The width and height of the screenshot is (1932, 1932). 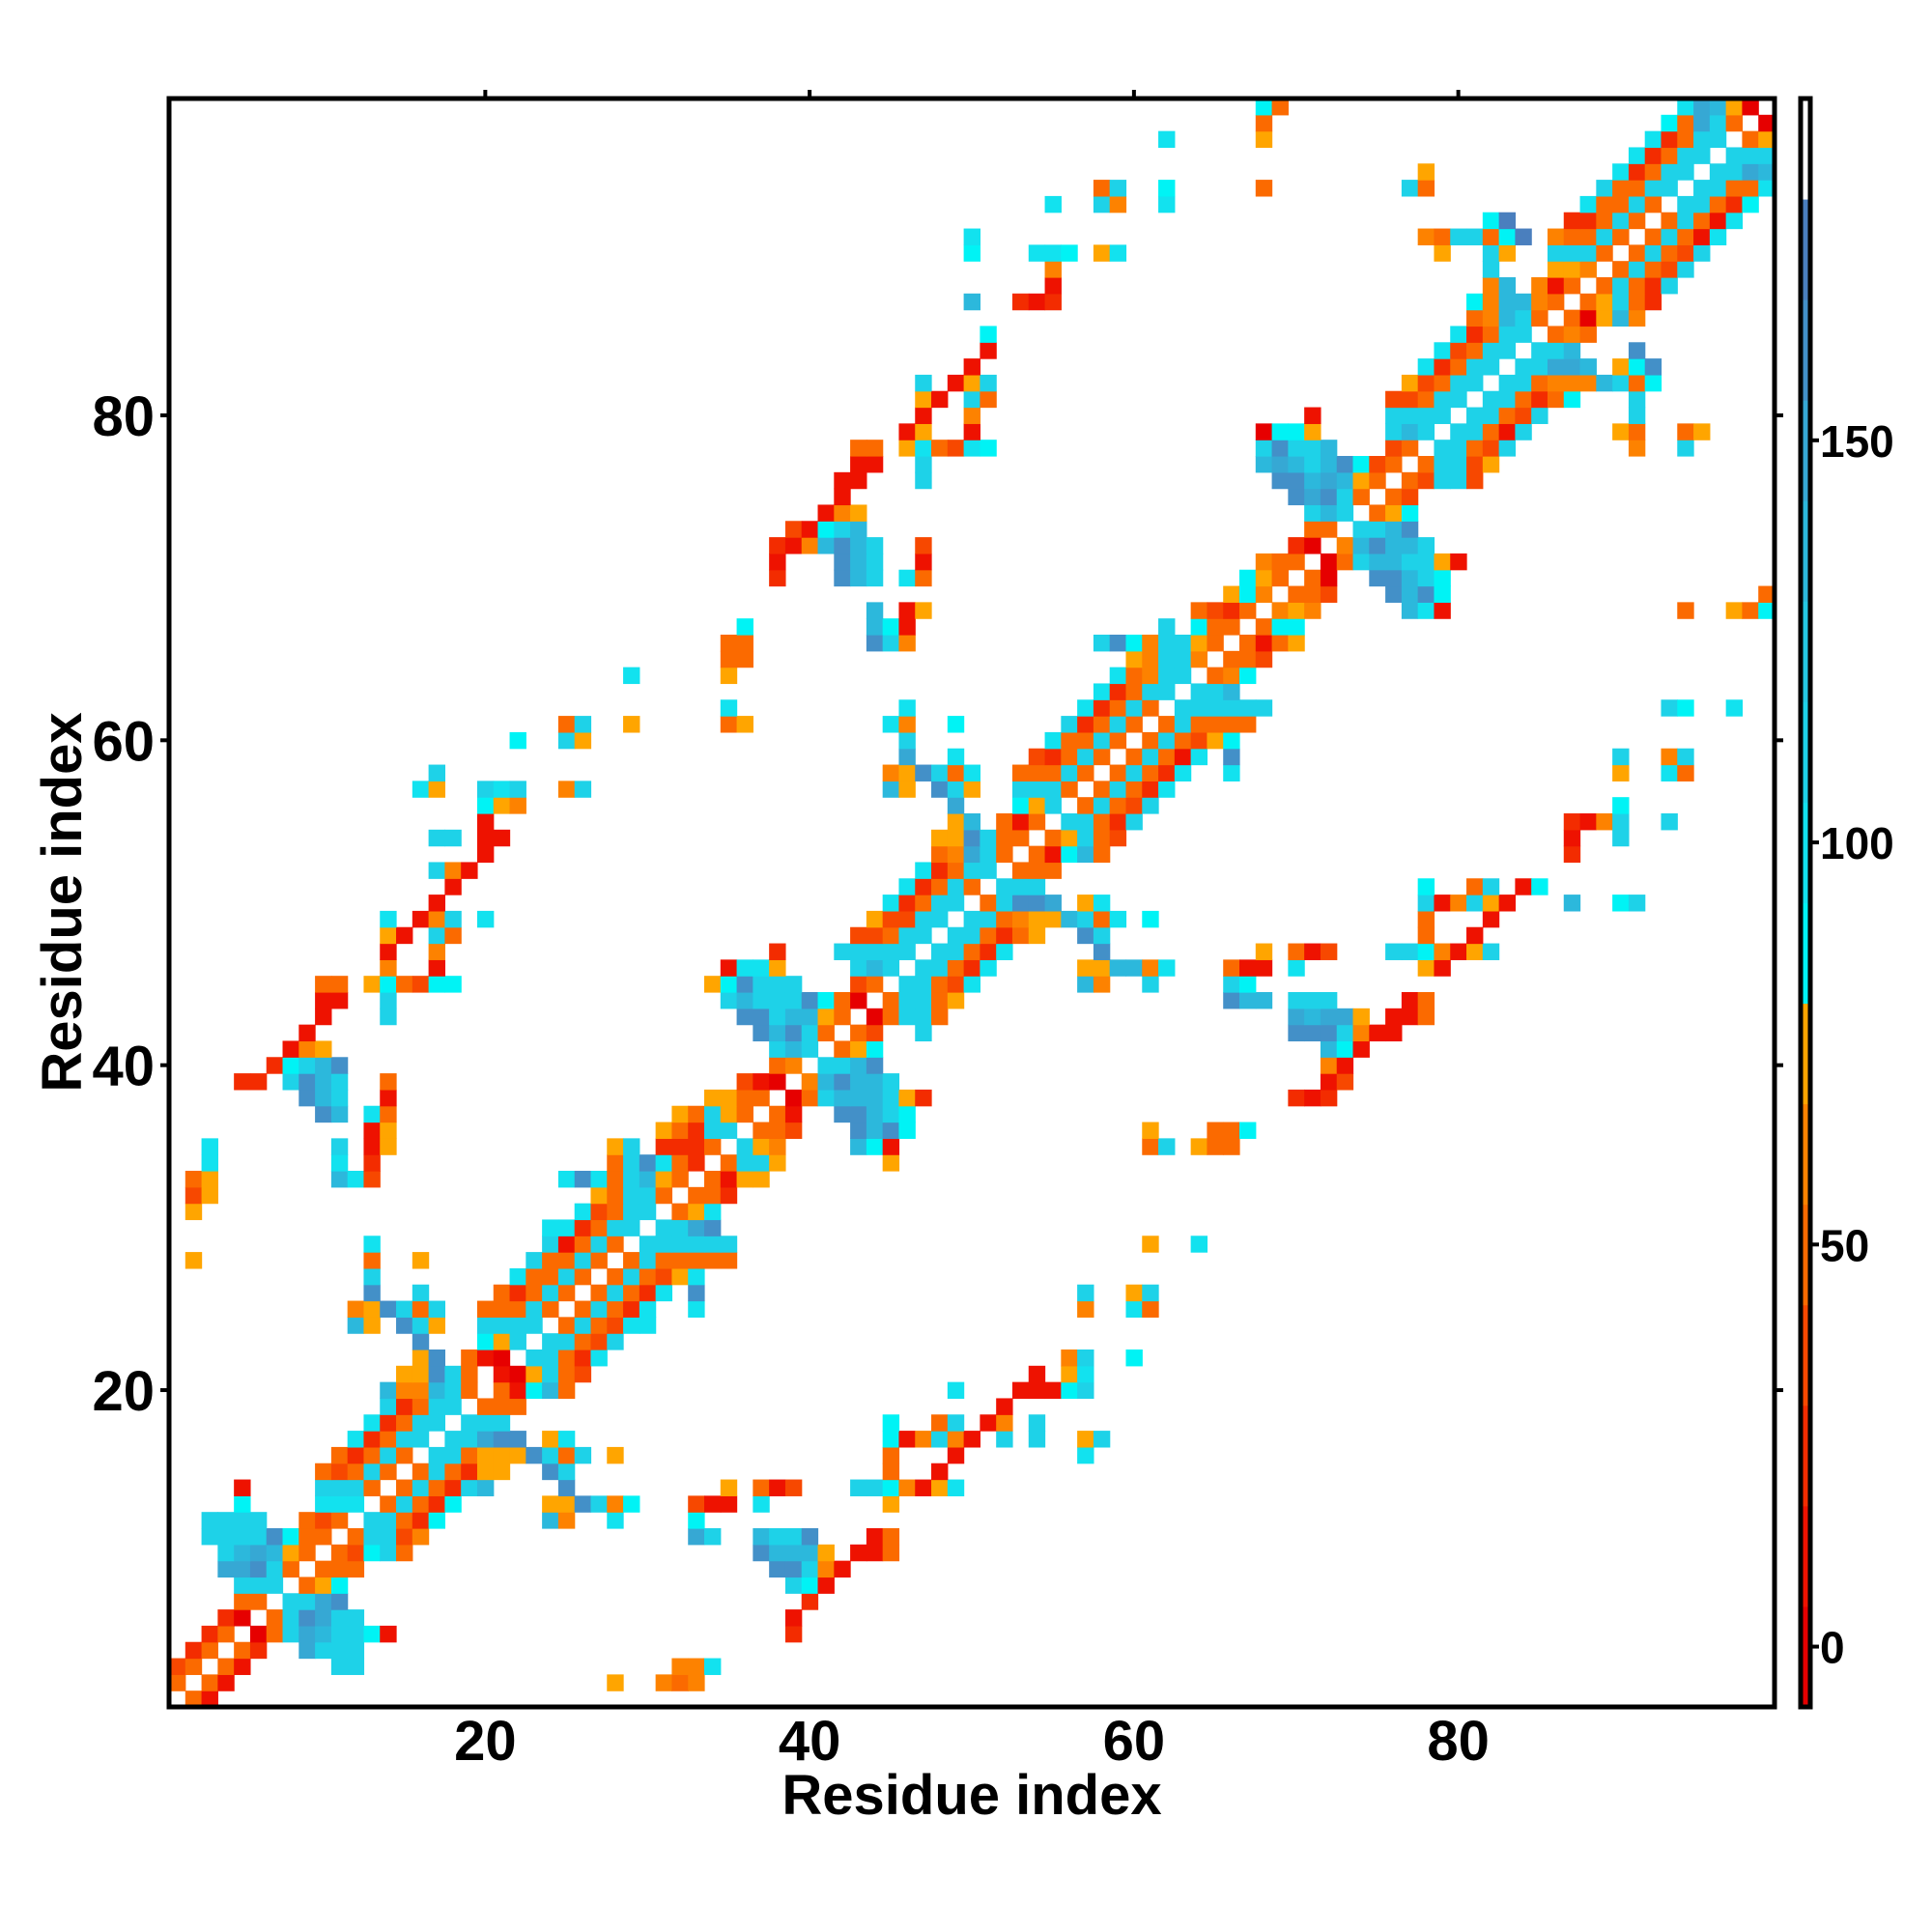 What do you see at coordinates (1857, 441) in the screenshot?
I see `colorbar-tick-label: 150` at bounding box center [1857, 441].